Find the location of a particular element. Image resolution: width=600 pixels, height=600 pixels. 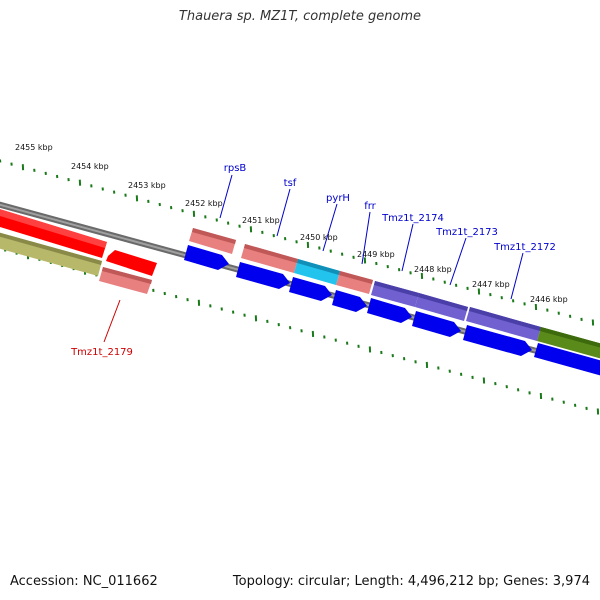

gene-label-tmz1t-2172: Tmz1t_2172 is located at coordinates (524, 247).